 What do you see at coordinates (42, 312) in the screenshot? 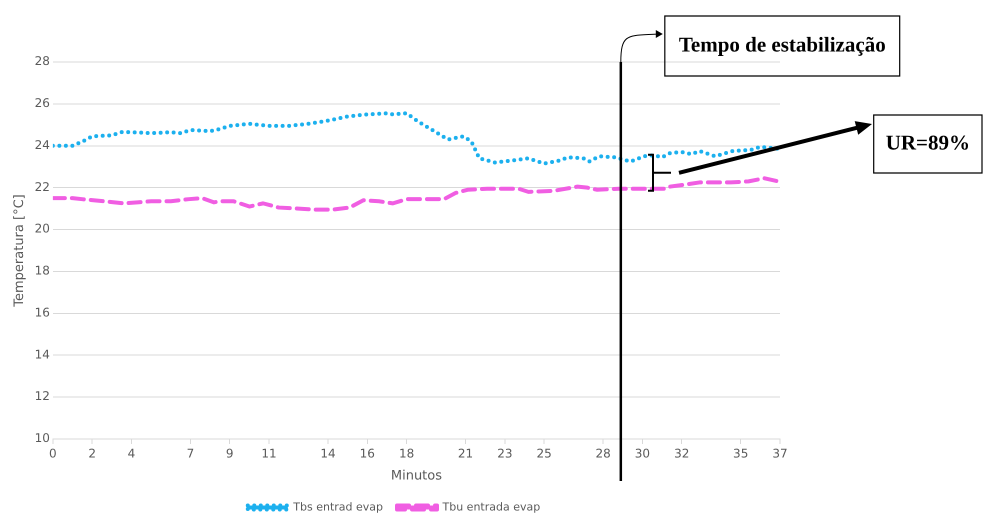
I see `y-tick-label: 16` at bounding box center [42, 312].